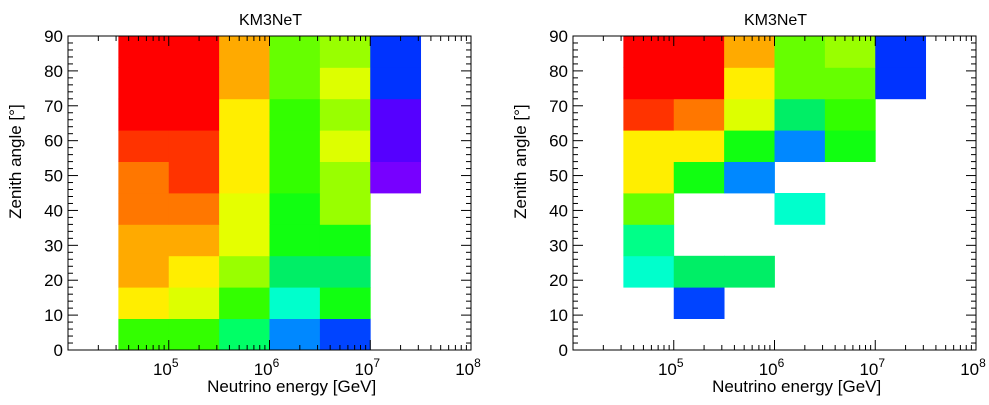 This screenshot has width=989, height=405. I want to click on x-tick-label: 10⁶, so click(772, 367).